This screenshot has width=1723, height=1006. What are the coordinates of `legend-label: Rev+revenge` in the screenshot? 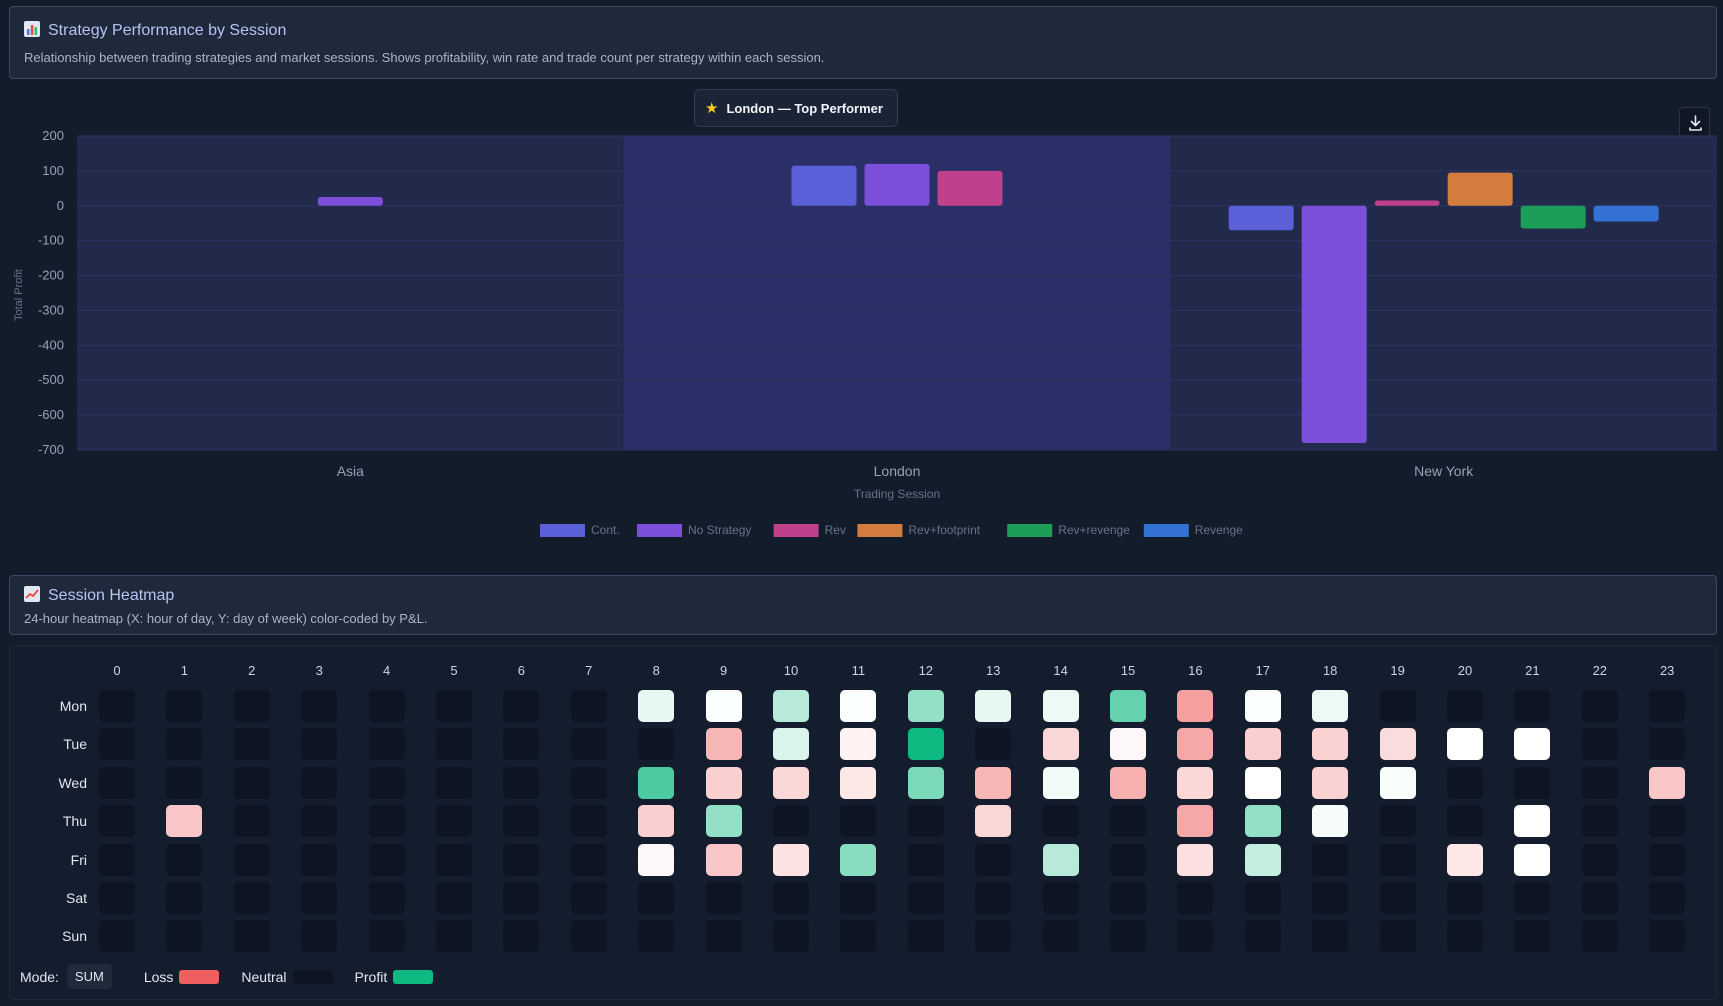 It's located at (1094, 530).